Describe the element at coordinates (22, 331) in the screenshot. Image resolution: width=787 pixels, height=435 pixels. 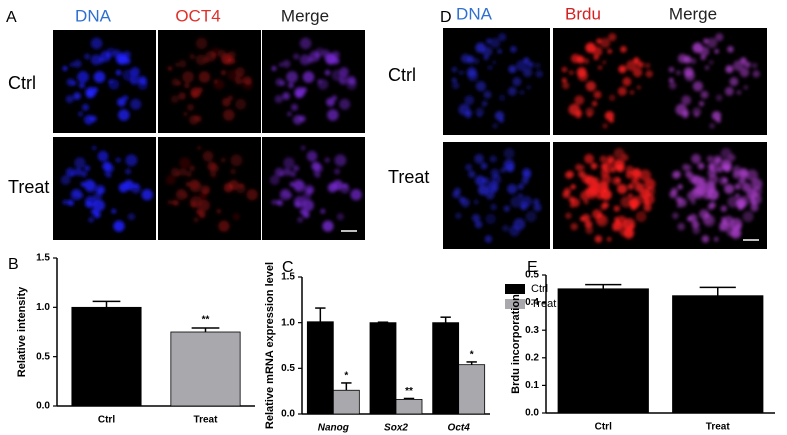
I see `y-axis-label: Relative intensity` at that location.